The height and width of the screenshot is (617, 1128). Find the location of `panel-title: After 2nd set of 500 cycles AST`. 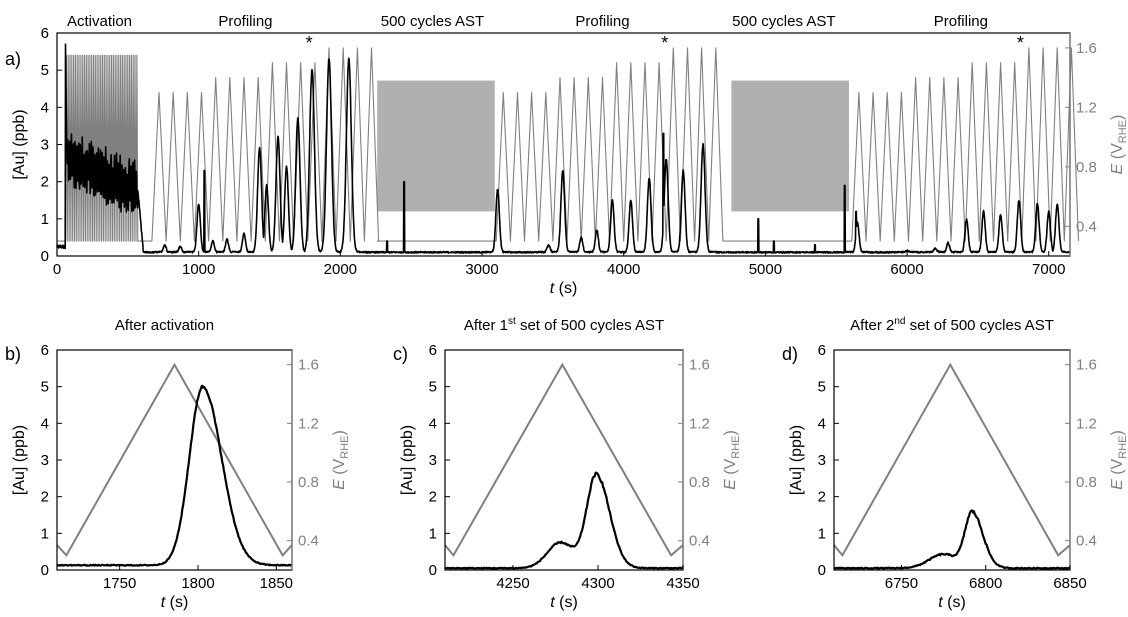

panel-title: After 2nd set of 500 cycles AST is located at coordinates (952, 325).